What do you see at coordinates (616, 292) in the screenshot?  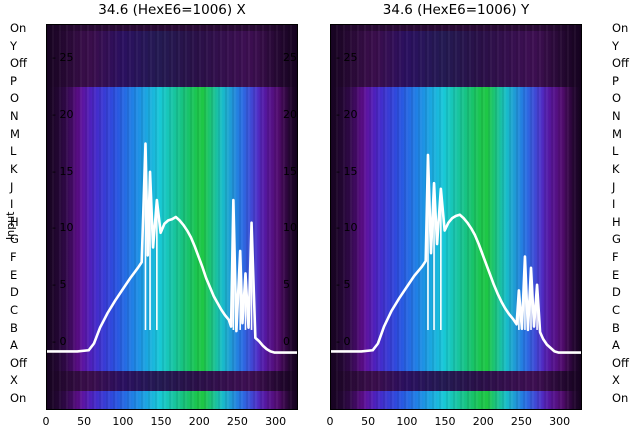 I see `side-label-right: D` at bounding box center [616, 292].